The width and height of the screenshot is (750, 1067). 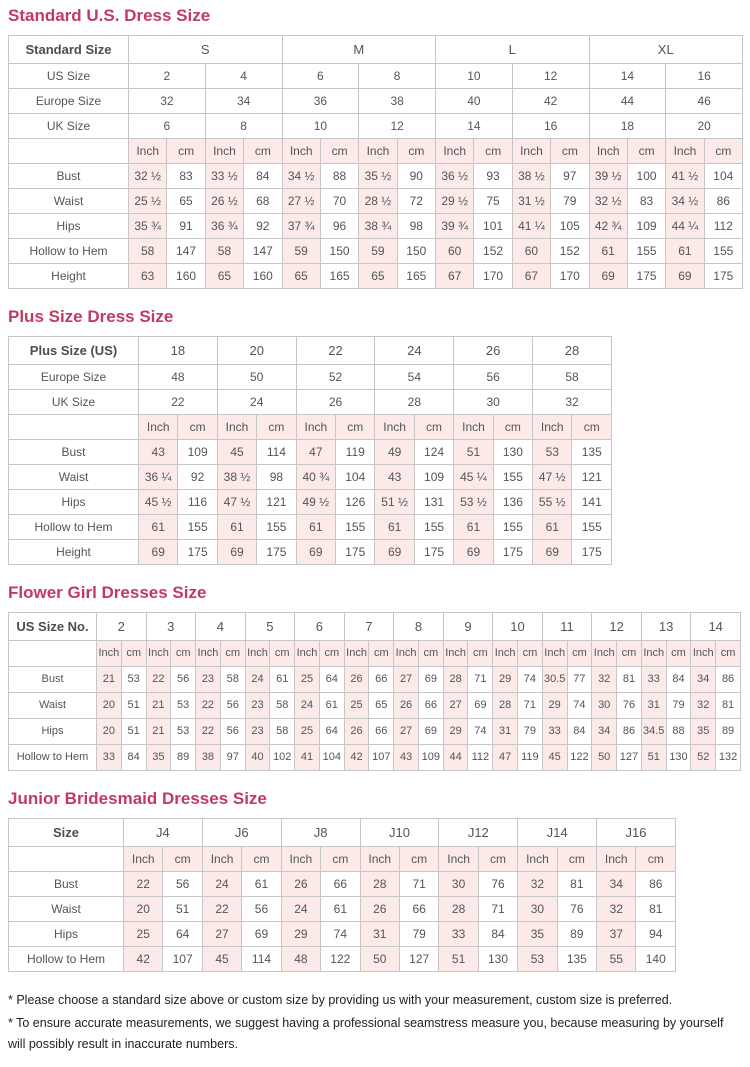 What do you see at coordinates (554, 731) in the screenshot?
I see `inch-value-cell: 33` at bounding box center [554, 731].